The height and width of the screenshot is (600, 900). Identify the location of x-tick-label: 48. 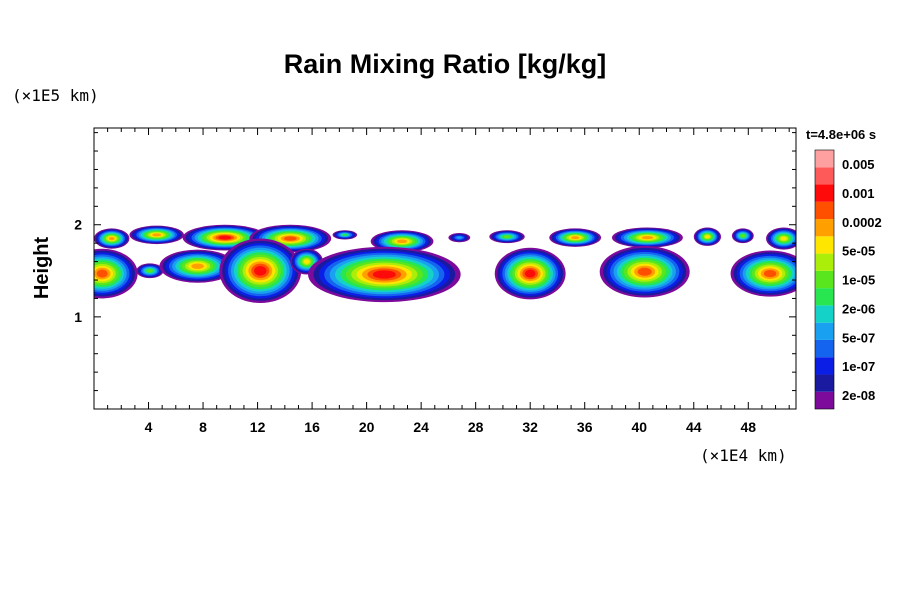
(749, 427).